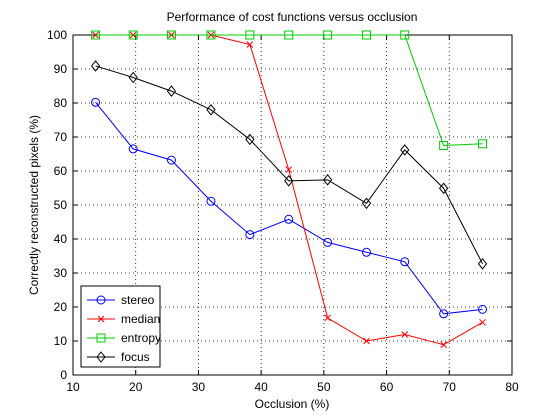 This screenshot has width=560, height=420. What do you see at coordinates (61, 171) in the screenshot?
I see `y-tick-label: 60` at bounding box center [61, 171].